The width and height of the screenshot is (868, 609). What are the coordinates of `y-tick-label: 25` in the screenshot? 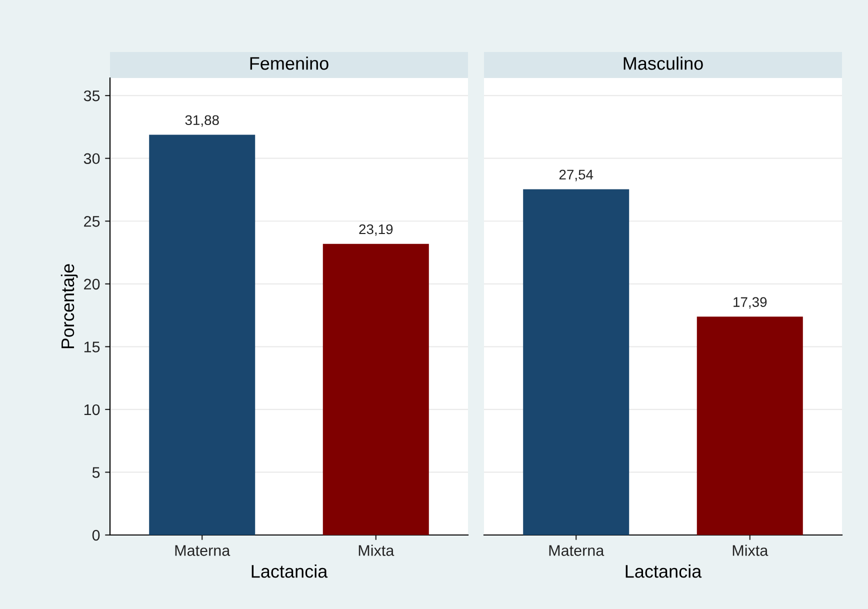 It's located at (92, 221).